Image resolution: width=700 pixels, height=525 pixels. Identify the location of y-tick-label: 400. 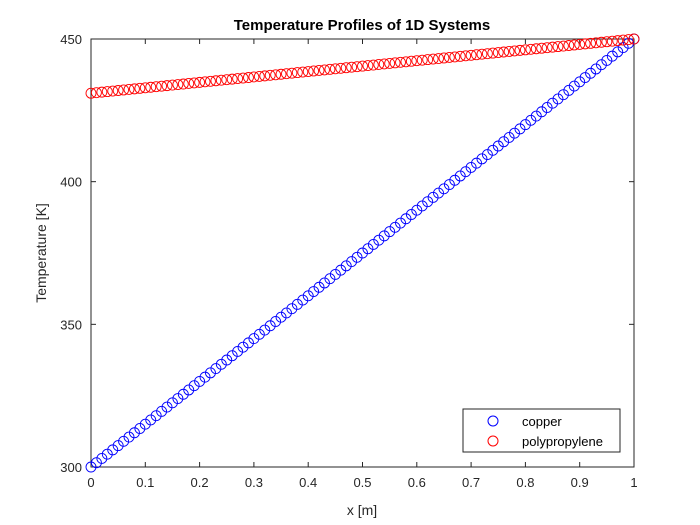
(71, 182).